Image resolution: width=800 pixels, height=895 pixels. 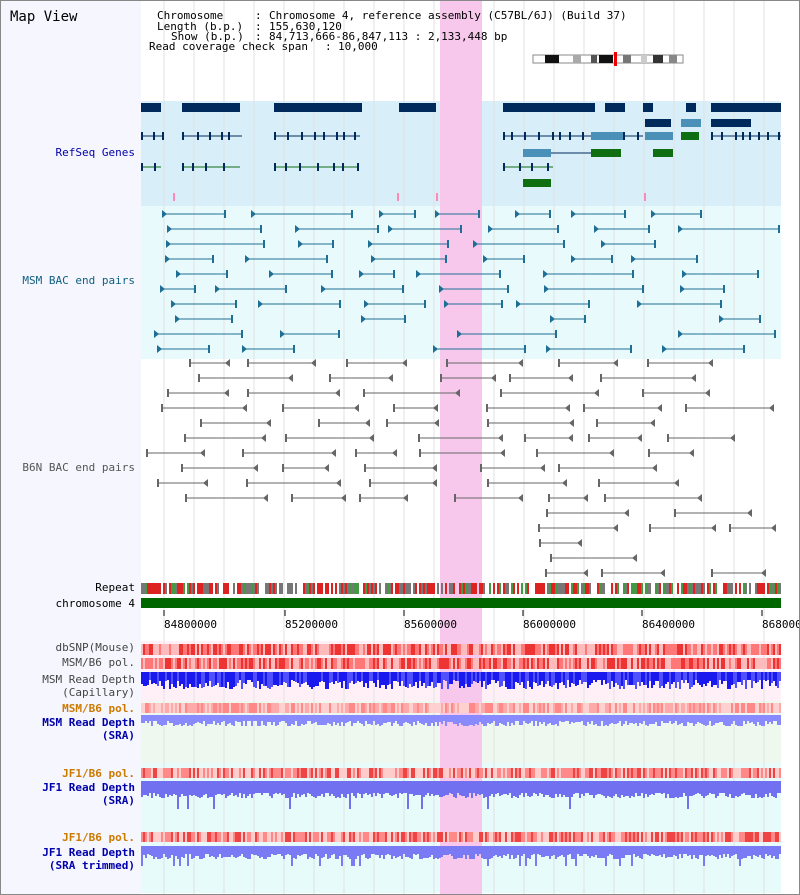 What do you see at coordinates (118, 735) in the screenshot?
I see `msm-depth-sra-label-2: (SRA)` at bounding box center [118, 735].